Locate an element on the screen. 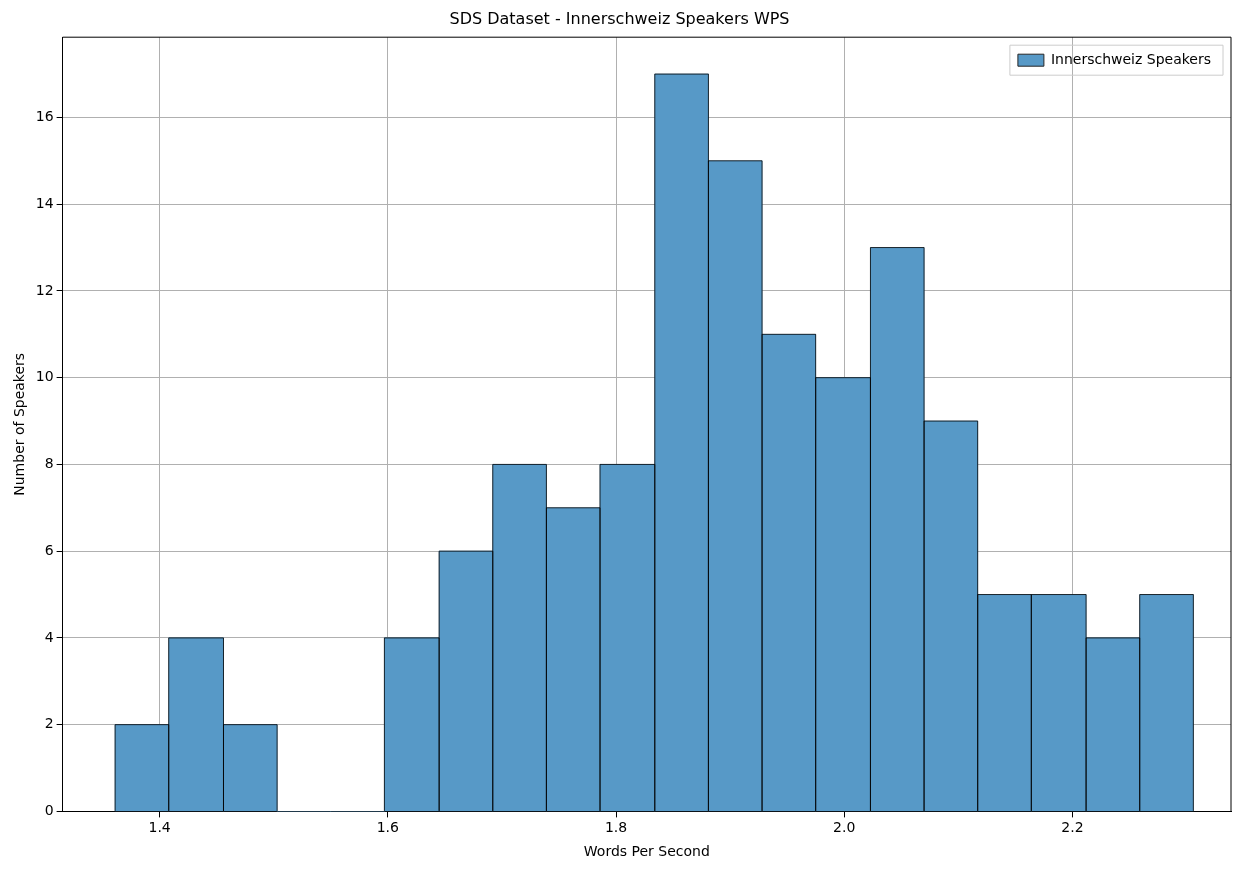  y-tick-label: 6 is located at coordinates (49, 549).